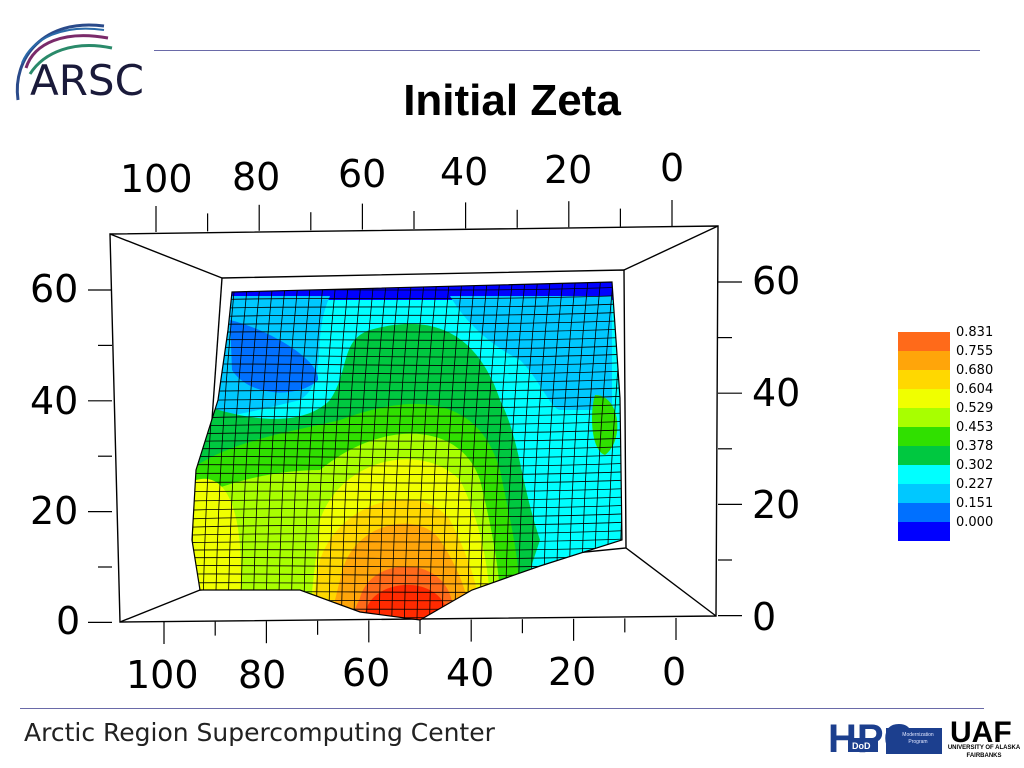 This screenshot has width=1024, height=768. I want to click on uaf-logo: UAF UNIVERSITY OF ALASKA FAIRBANKS, so click(984, 737).